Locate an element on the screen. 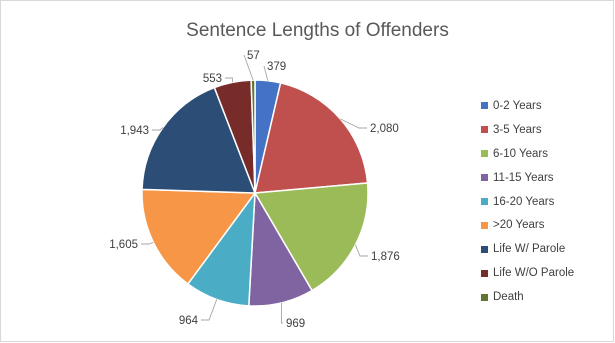 The height and width of the screenshot is (343, 615). legend-item-life-w-o-parole: Life W/O Parole is located at coordinates (527, 273).